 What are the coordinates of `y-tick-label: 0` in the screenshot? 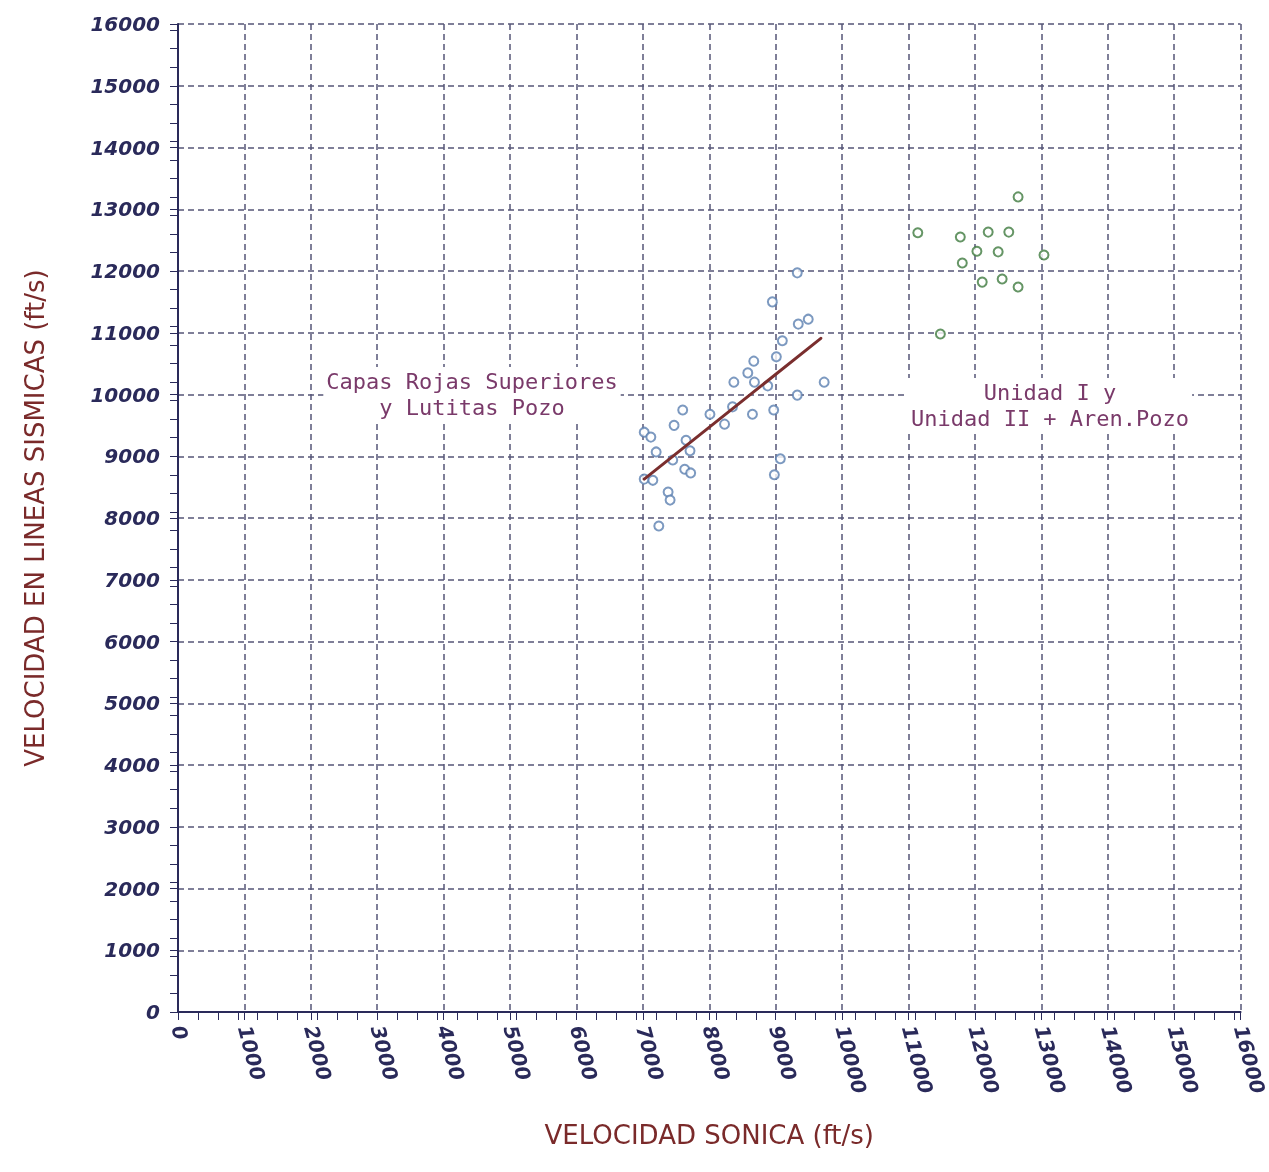 It's located at (153, 1012).